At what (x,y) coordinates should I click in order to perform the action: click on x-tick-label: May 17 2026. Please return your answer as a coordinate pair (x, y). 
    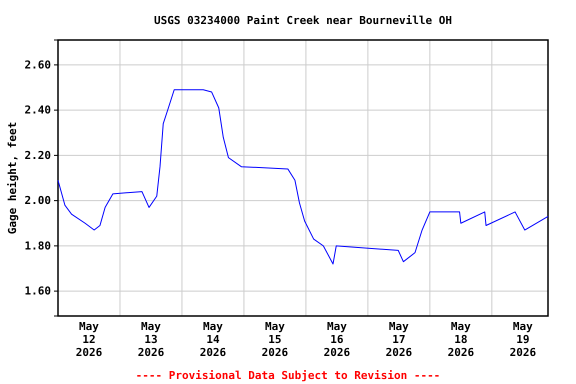
    Looking at the image, I should click on (399, 339).